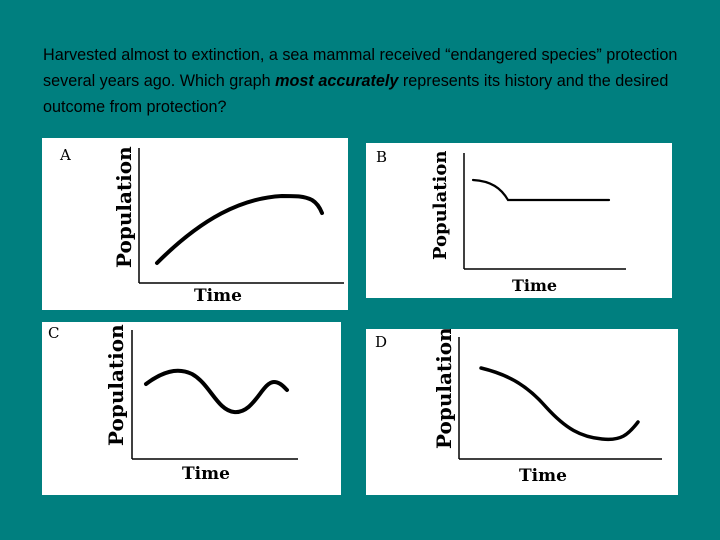  I want to click on graph-b-letter: B, so click(382, 157).